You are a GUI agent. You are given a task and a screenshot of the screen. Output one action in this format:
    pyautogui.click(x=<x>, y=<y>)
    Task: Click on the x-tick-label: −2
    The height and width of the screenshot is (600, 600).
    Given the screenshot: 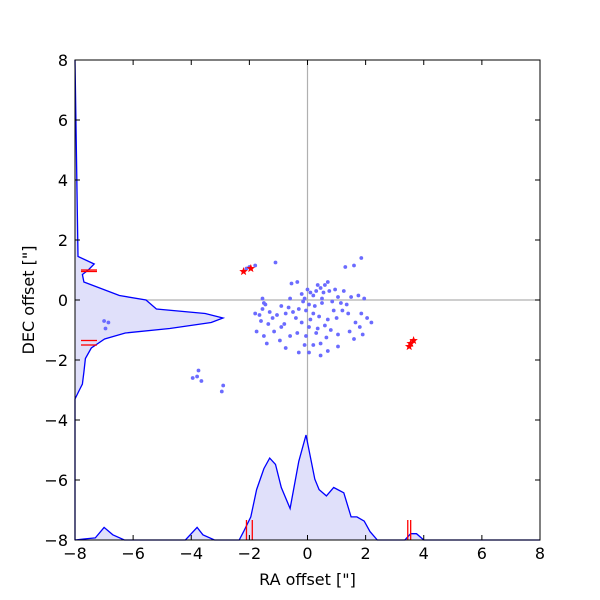 What is the action you would take?
    pyautogui.click(x=250, y=553)
    